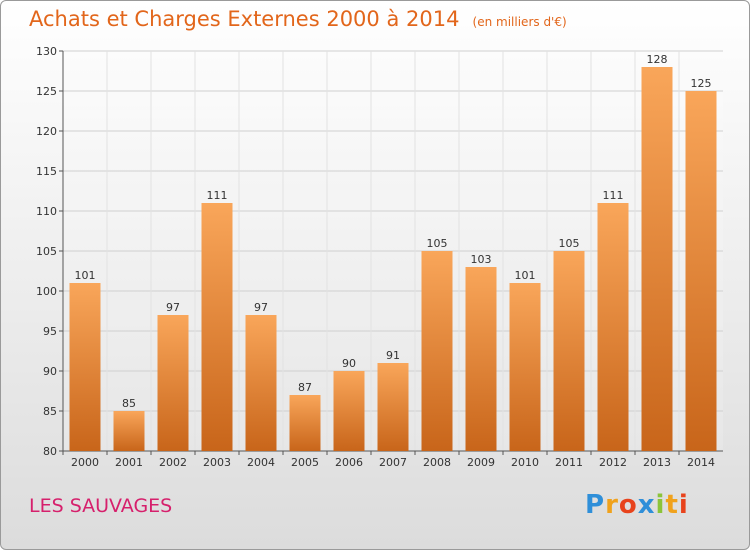 Image resolution: width=750 pixels, height=550 pixels. Describe the element at coordinates (701, 462) in the screenshot. I see `x-tick-label: 2014` at that location.